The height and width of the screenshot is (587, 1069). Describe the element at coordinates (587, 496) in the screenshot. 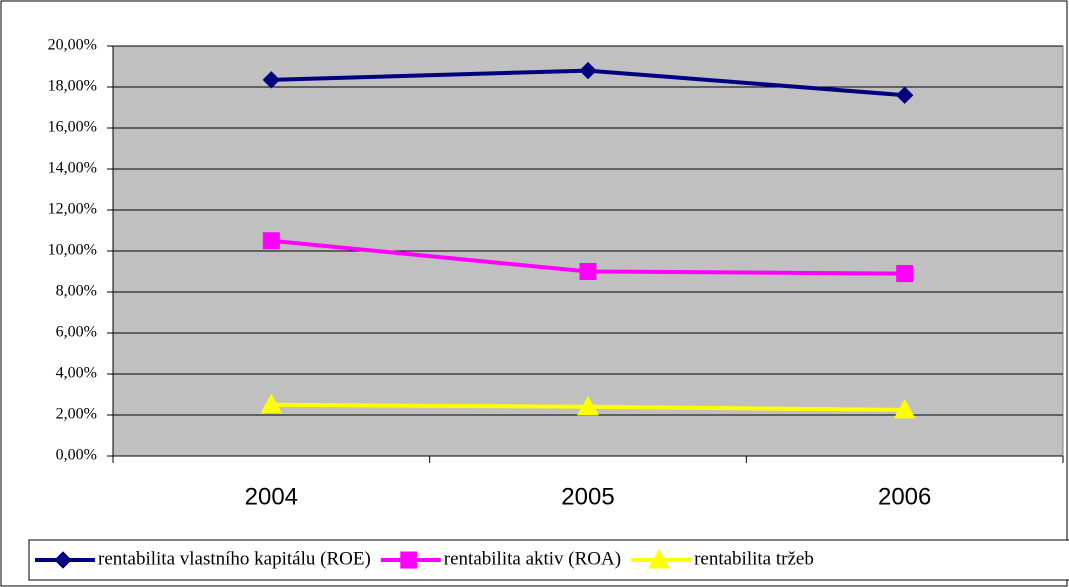

I see `x-tick-label: 2005` at that location.